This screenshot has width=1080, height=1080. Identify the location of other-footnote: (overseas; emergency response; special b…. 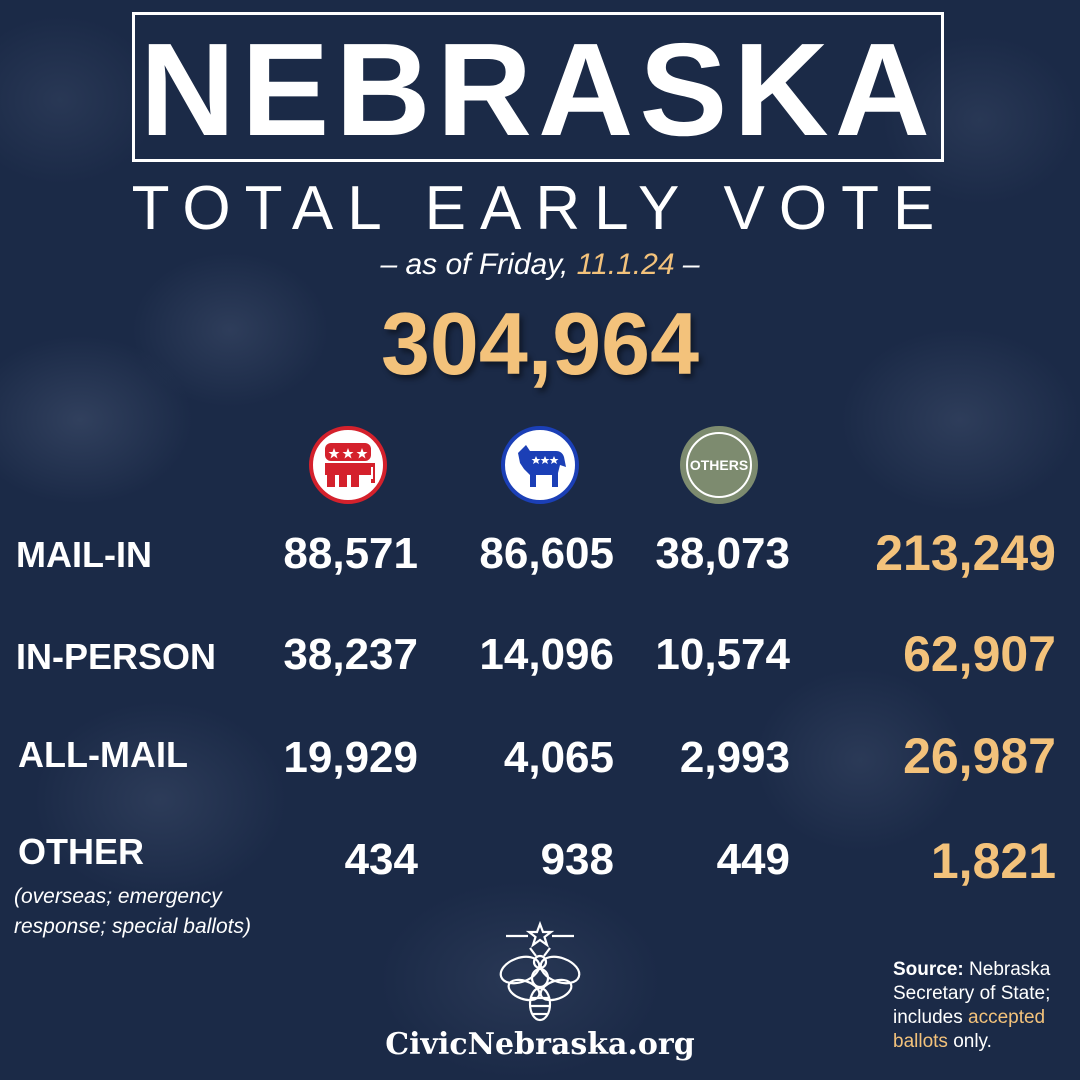
(132, 912).